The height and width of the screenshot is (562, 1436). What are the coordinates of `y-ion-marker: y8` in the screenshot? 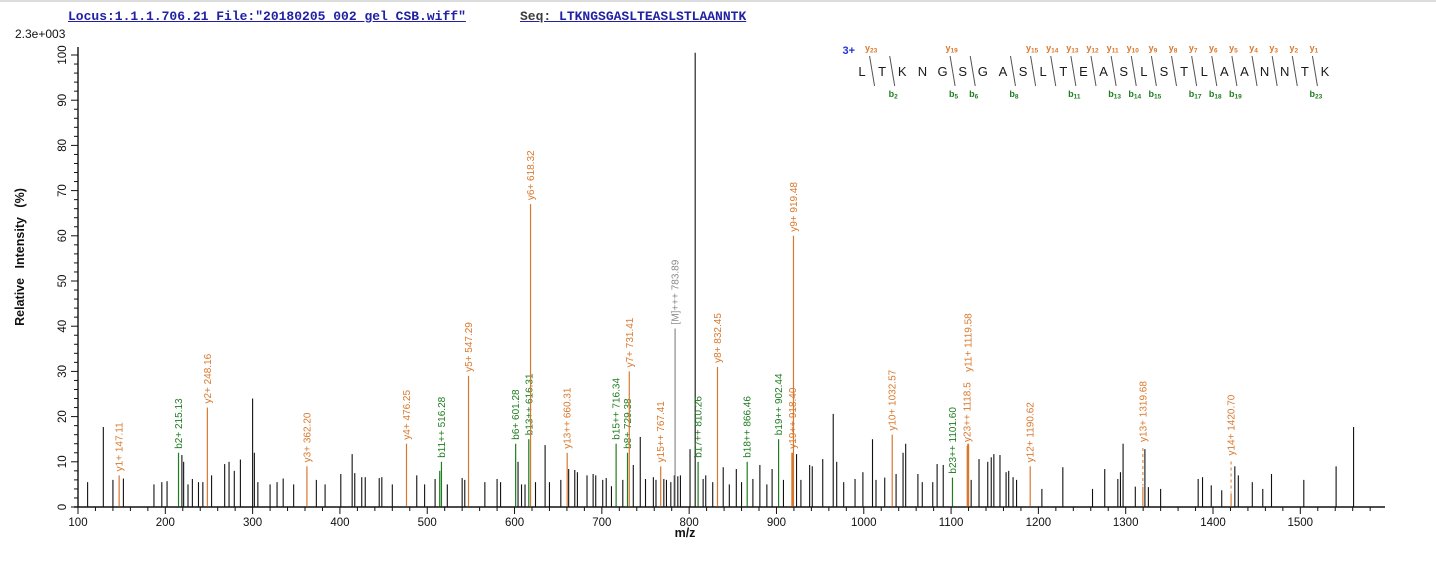 It's located at (1173, 49).